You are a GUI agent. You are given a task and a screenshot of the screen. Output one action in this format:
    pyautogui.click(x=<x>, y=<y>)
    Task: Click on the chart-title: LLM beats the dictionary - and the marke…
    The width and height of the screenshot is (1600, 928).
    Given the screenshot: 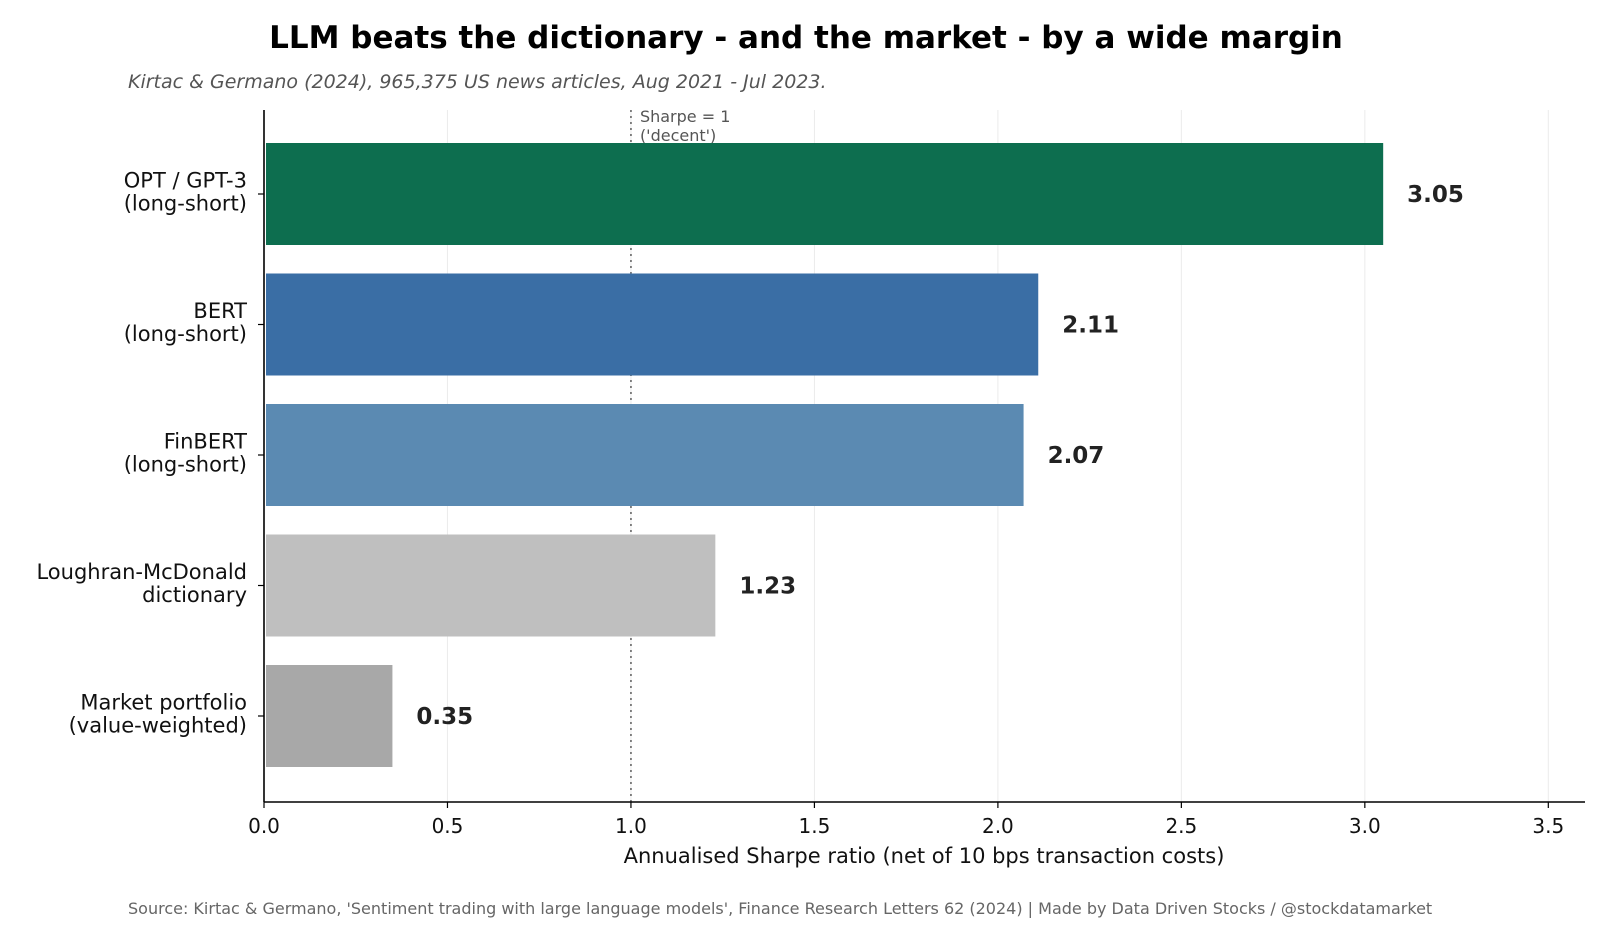 What is the action you would take?
    pyautogui.click(x=806, y=38)
    